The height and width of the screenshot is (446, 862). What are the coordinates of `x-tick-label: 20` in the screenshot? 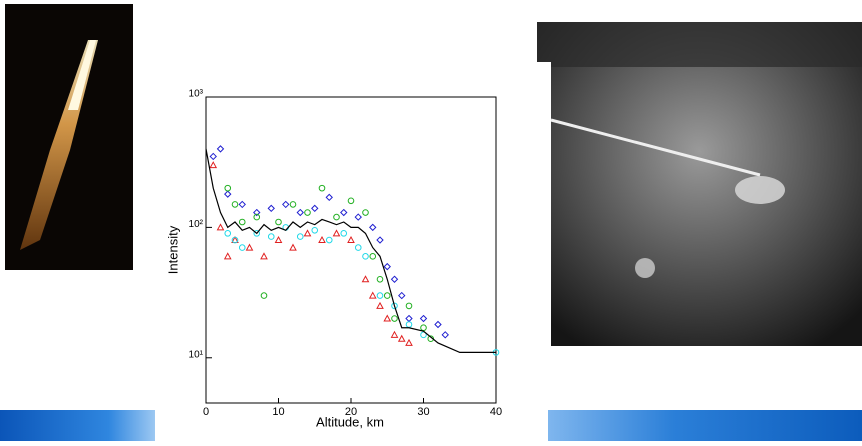 It's located at (351, 412).